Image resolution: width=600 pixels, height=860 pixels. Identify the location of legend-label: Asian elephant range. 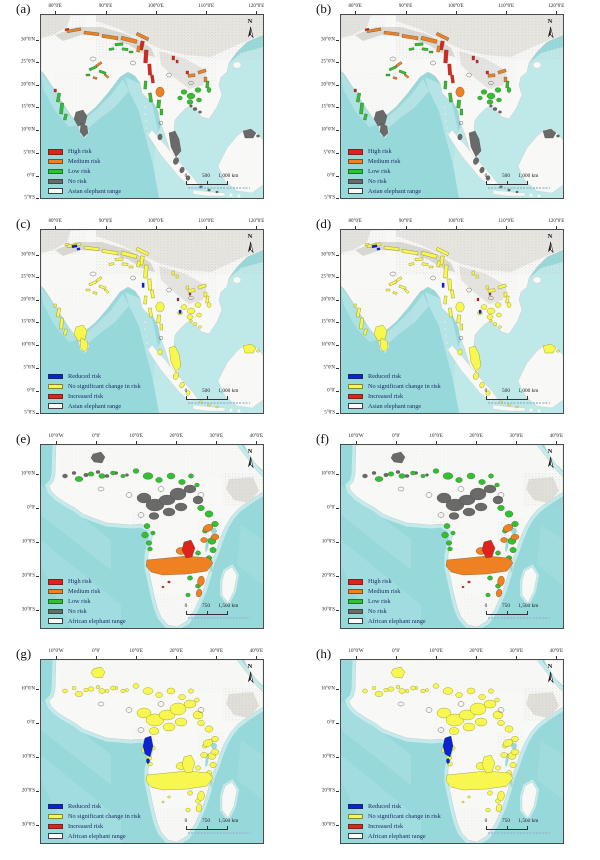
(395, 406).